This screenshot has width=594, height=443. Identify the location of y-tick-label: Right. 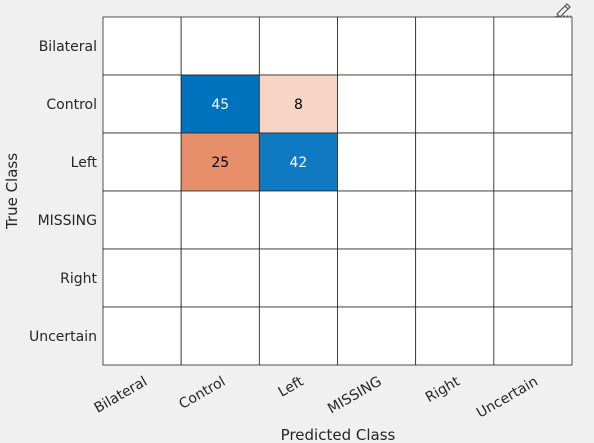
(78, 279).